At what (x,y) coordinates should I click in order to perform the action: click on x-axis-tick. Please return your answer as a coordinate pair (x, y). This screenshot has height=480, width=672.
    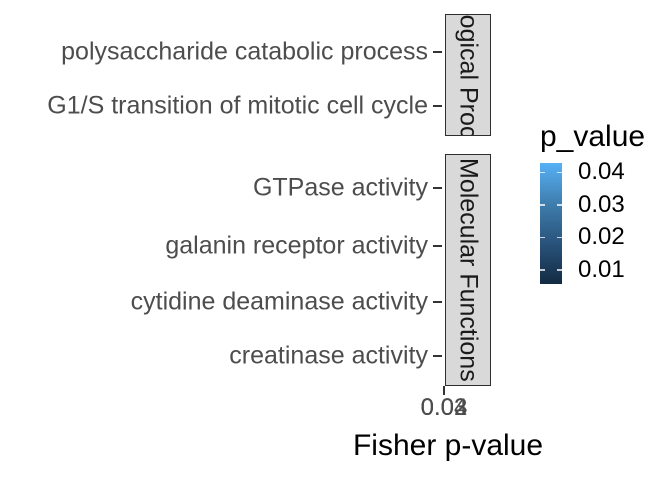
    Looking at the image, I should click on (443, 390).